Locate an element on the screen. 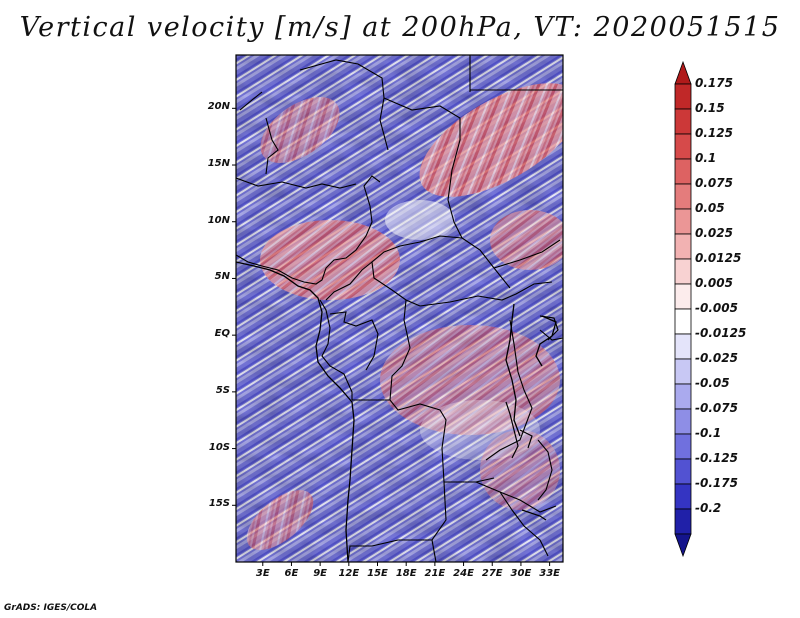 The image size is (800, 618). lat-label: 5S is located at coordinates (222, 390).